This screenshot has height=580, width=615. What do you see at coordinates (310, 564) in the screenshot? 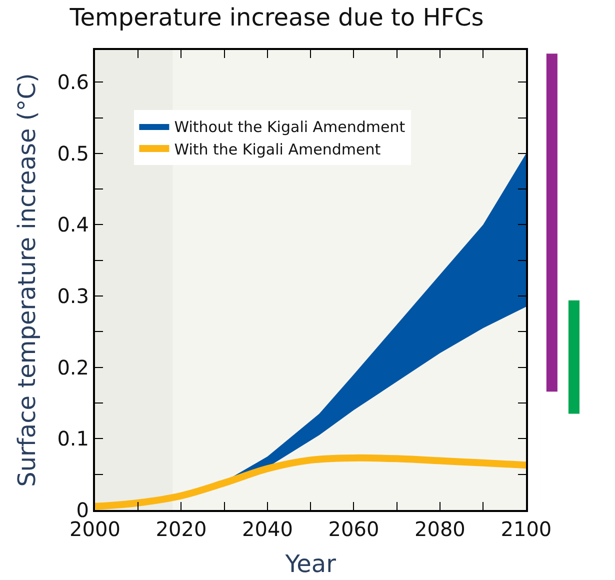
I see `x-axis-title: Year` at bounding box center [310, 564].